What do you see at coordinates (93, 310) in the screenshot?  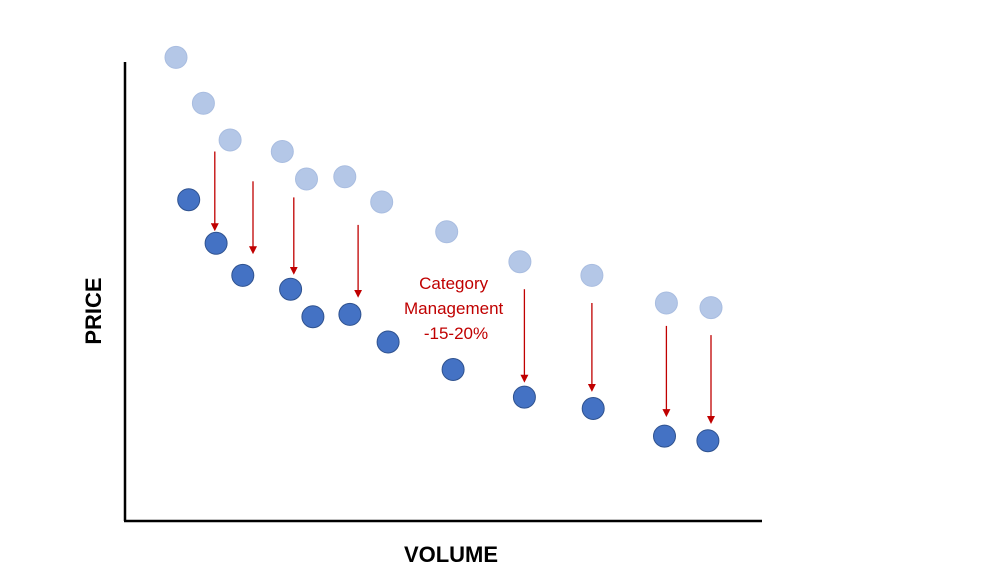 I see `y-axis-label: PRICE` at bounding box center [93, 310].